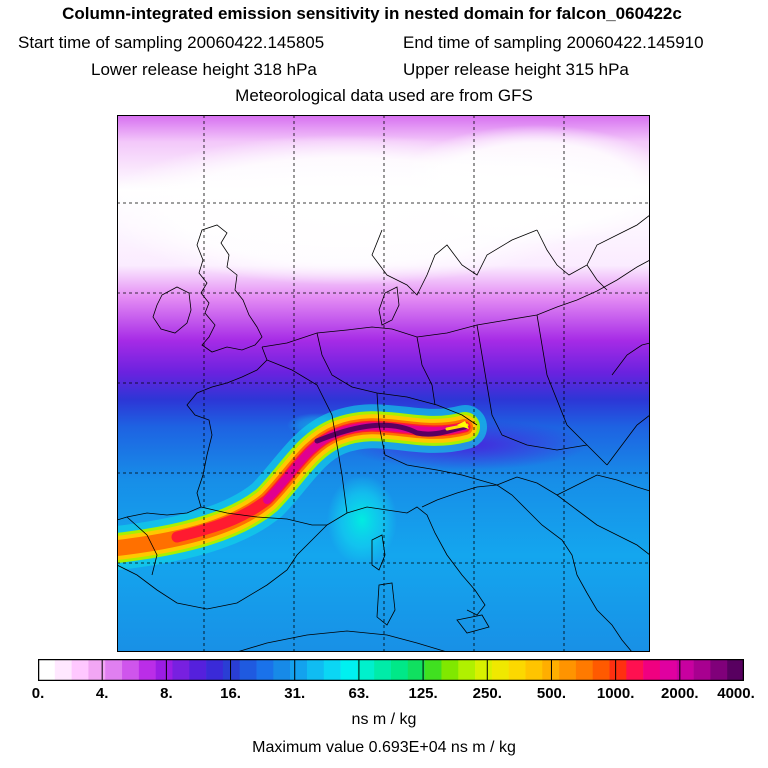 The width and height of the screenshot is (768, 768). I want to click on colorbar-tick-label: 125., so click(423, 693).